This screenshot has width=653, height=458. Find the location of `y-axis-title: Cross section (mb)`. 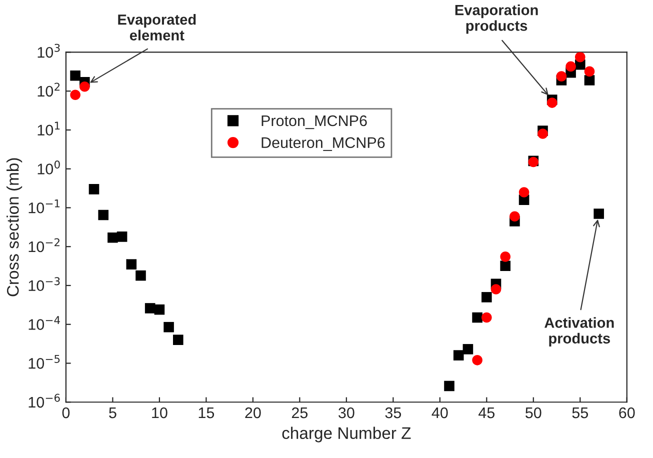

y-axis-title: Cross section (mb) is located at coordinates (14, 227).